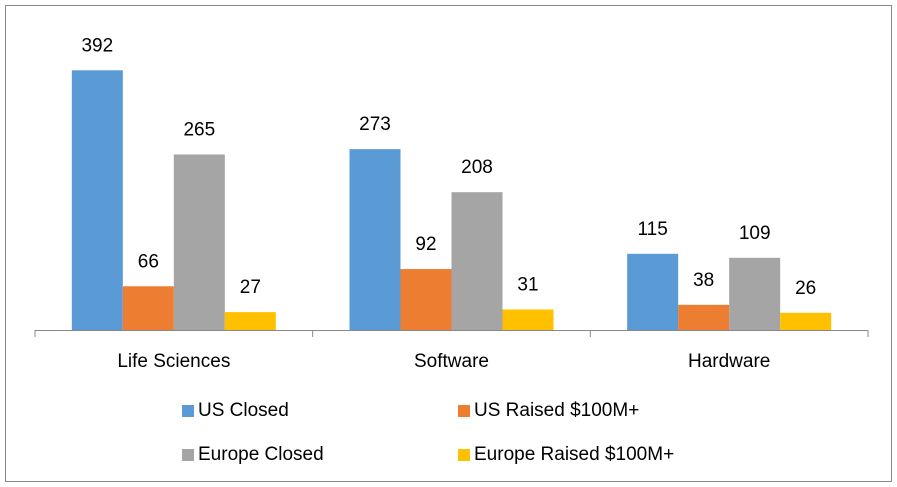 This screenshot has height=487, width=897. I want to click on legend-label: US Raised $100M+, so click(556, 410).